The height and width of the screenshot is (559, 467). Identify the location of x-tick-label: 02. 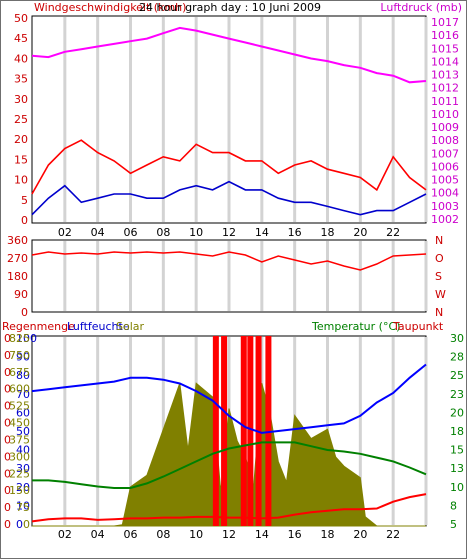
(65, 232).